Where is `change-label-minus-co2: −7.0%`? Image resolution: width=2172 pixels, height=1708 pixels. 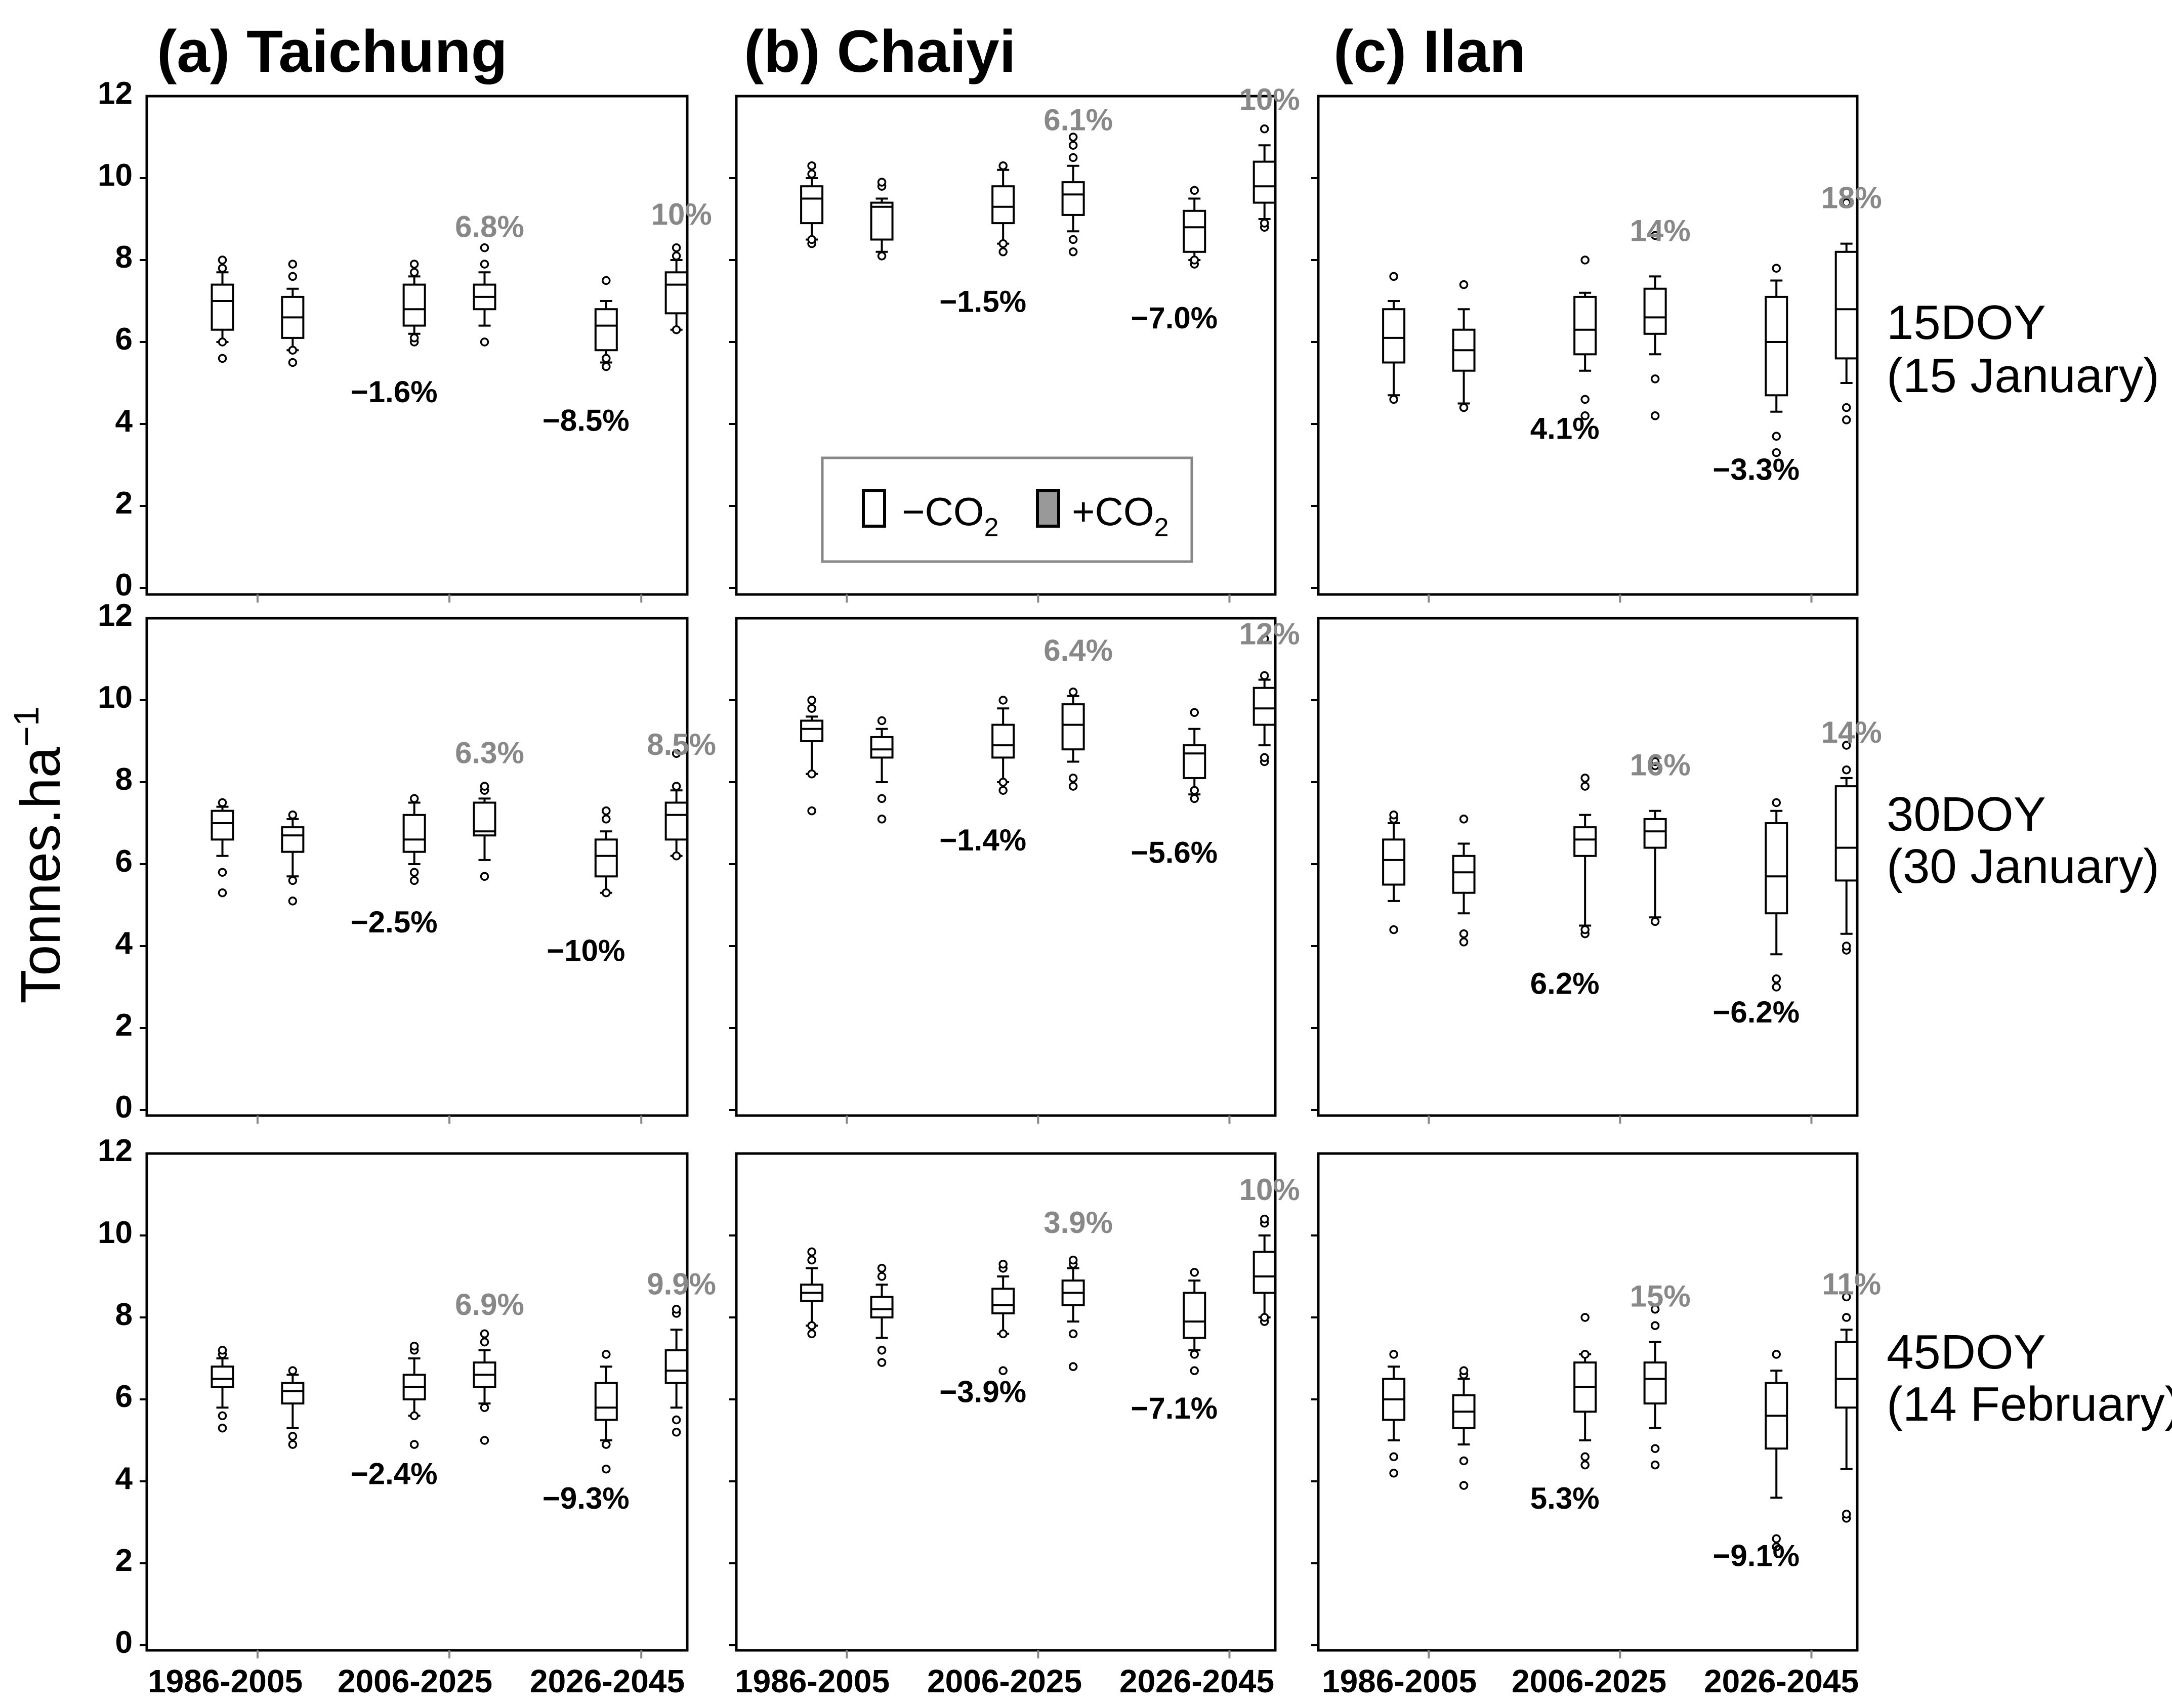 change-label-minus-co2: −7.0% is located at coordinates (1174, 318).